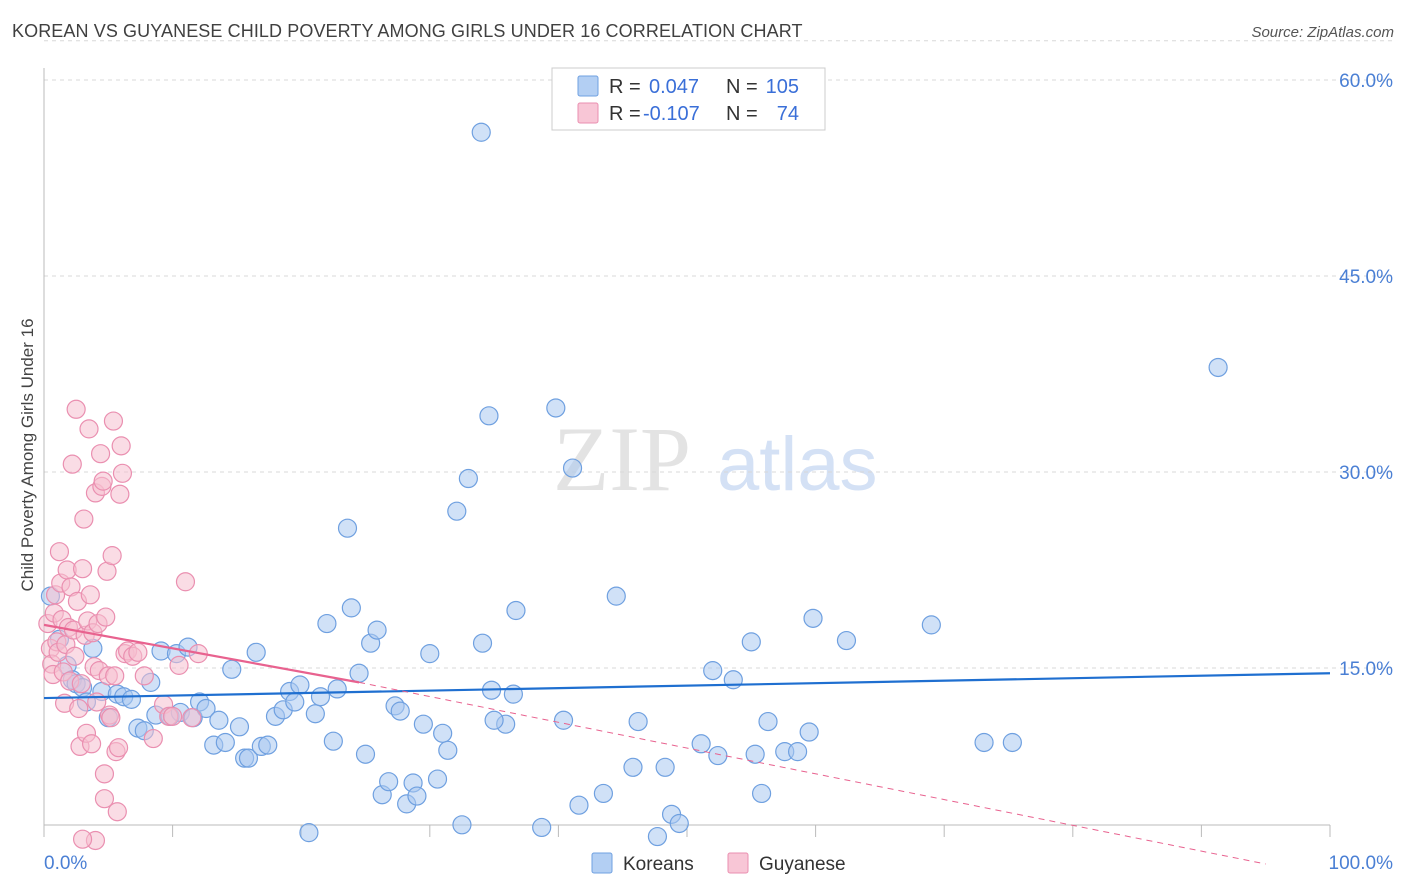 The width and height of the screenshot is (1406, 892). What do you see at coordinates (1361, 863) in the screenshot?
I see `x-tick-label-max: 100.0%` at bounding box center [1361, 863].